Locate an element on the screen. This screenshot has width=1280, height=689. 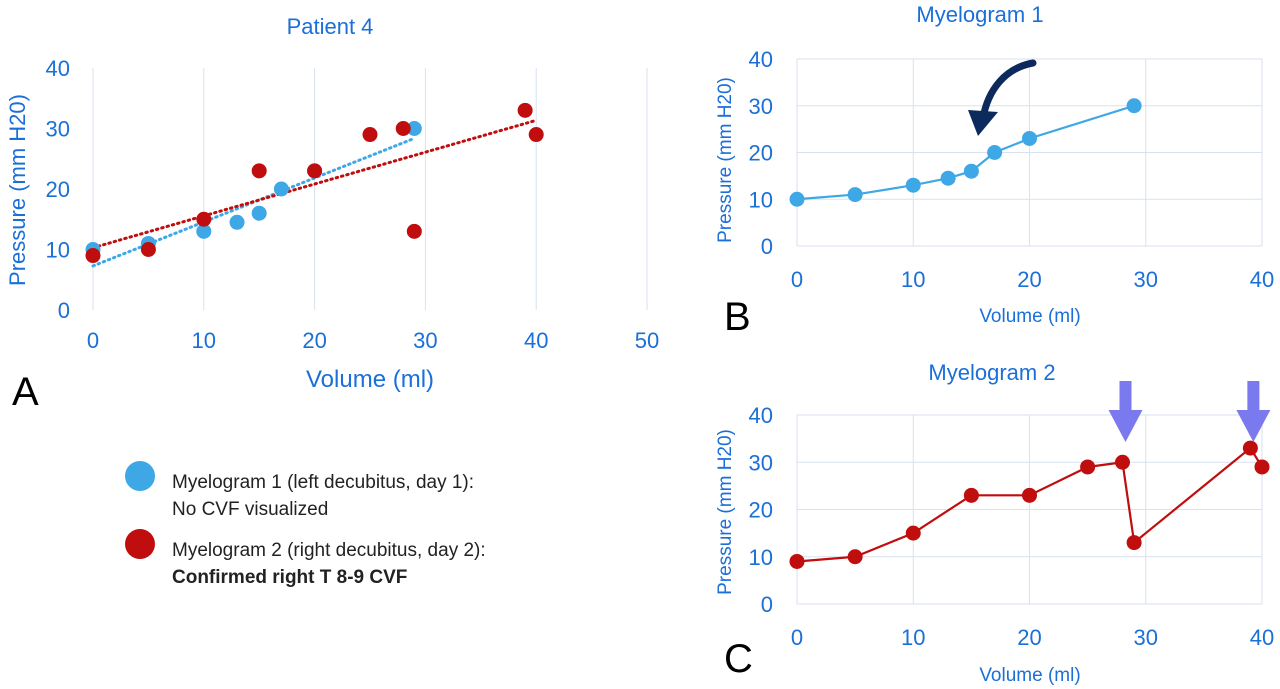
legend-item-1-line2: No CVF visualized is located at coordinates (250, 509).